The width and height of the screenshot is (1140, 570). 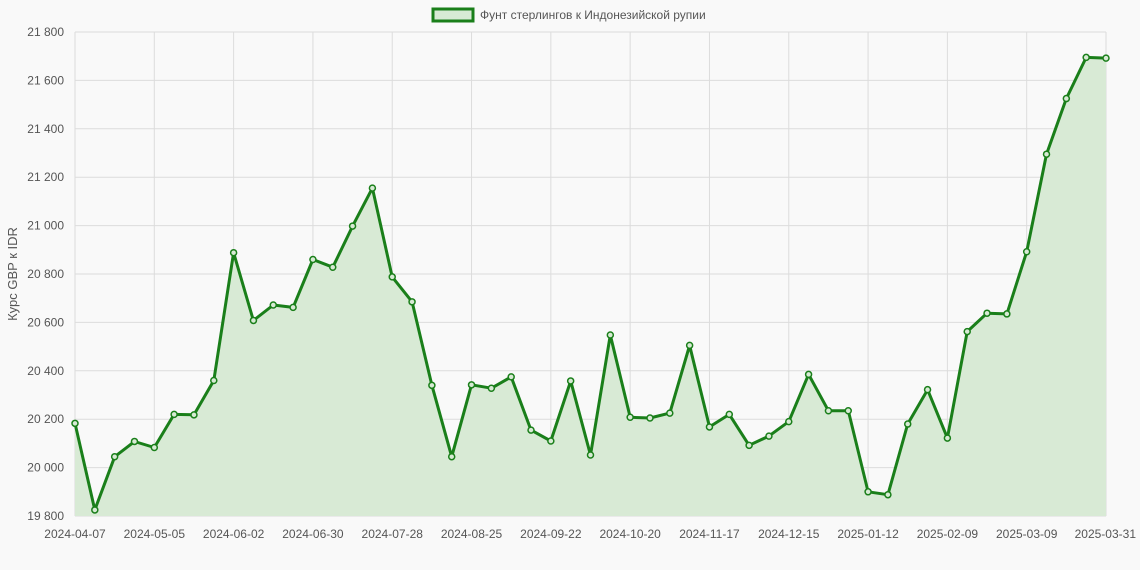 What do you see at coordinates (45, 419) in the screenshot?
I see `y-tick-label: 20 200` at bounding box center [45, 419].